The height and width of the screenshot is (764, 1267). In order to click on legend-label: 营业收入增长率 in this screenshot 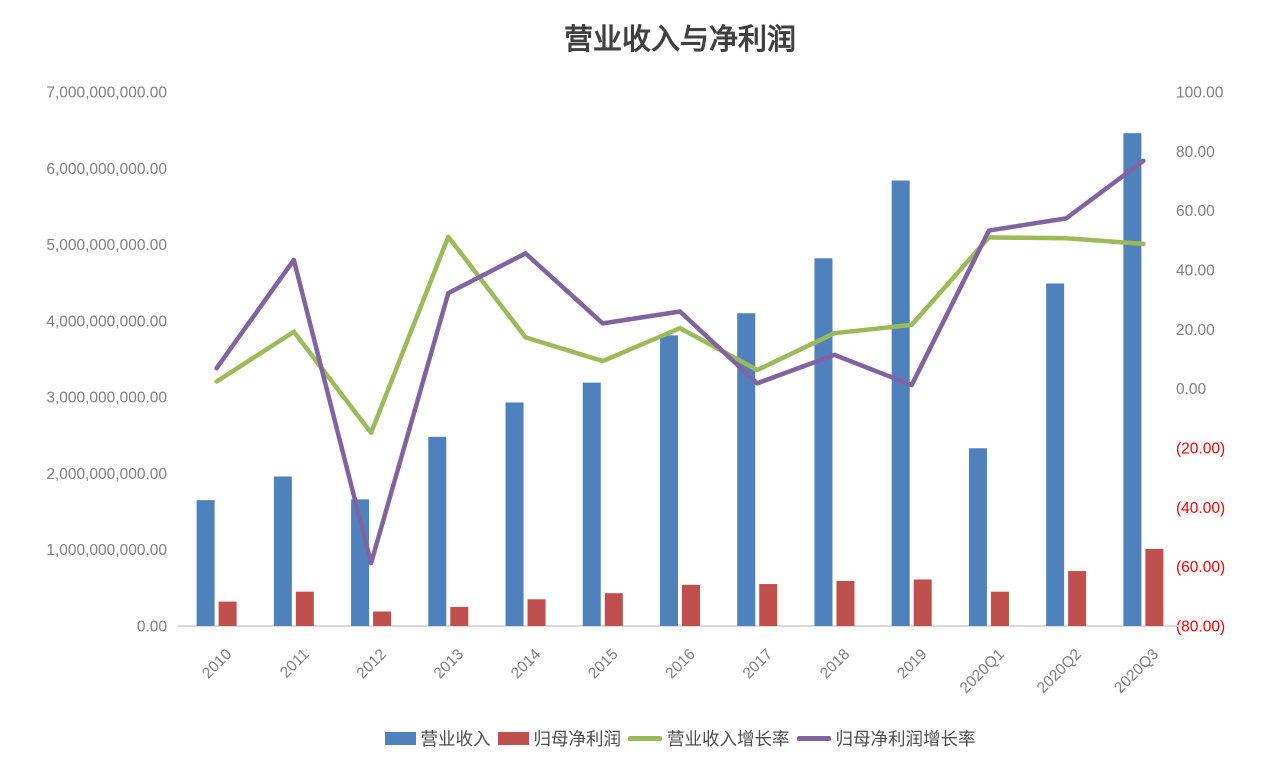, I will do `click(728, 739)`.